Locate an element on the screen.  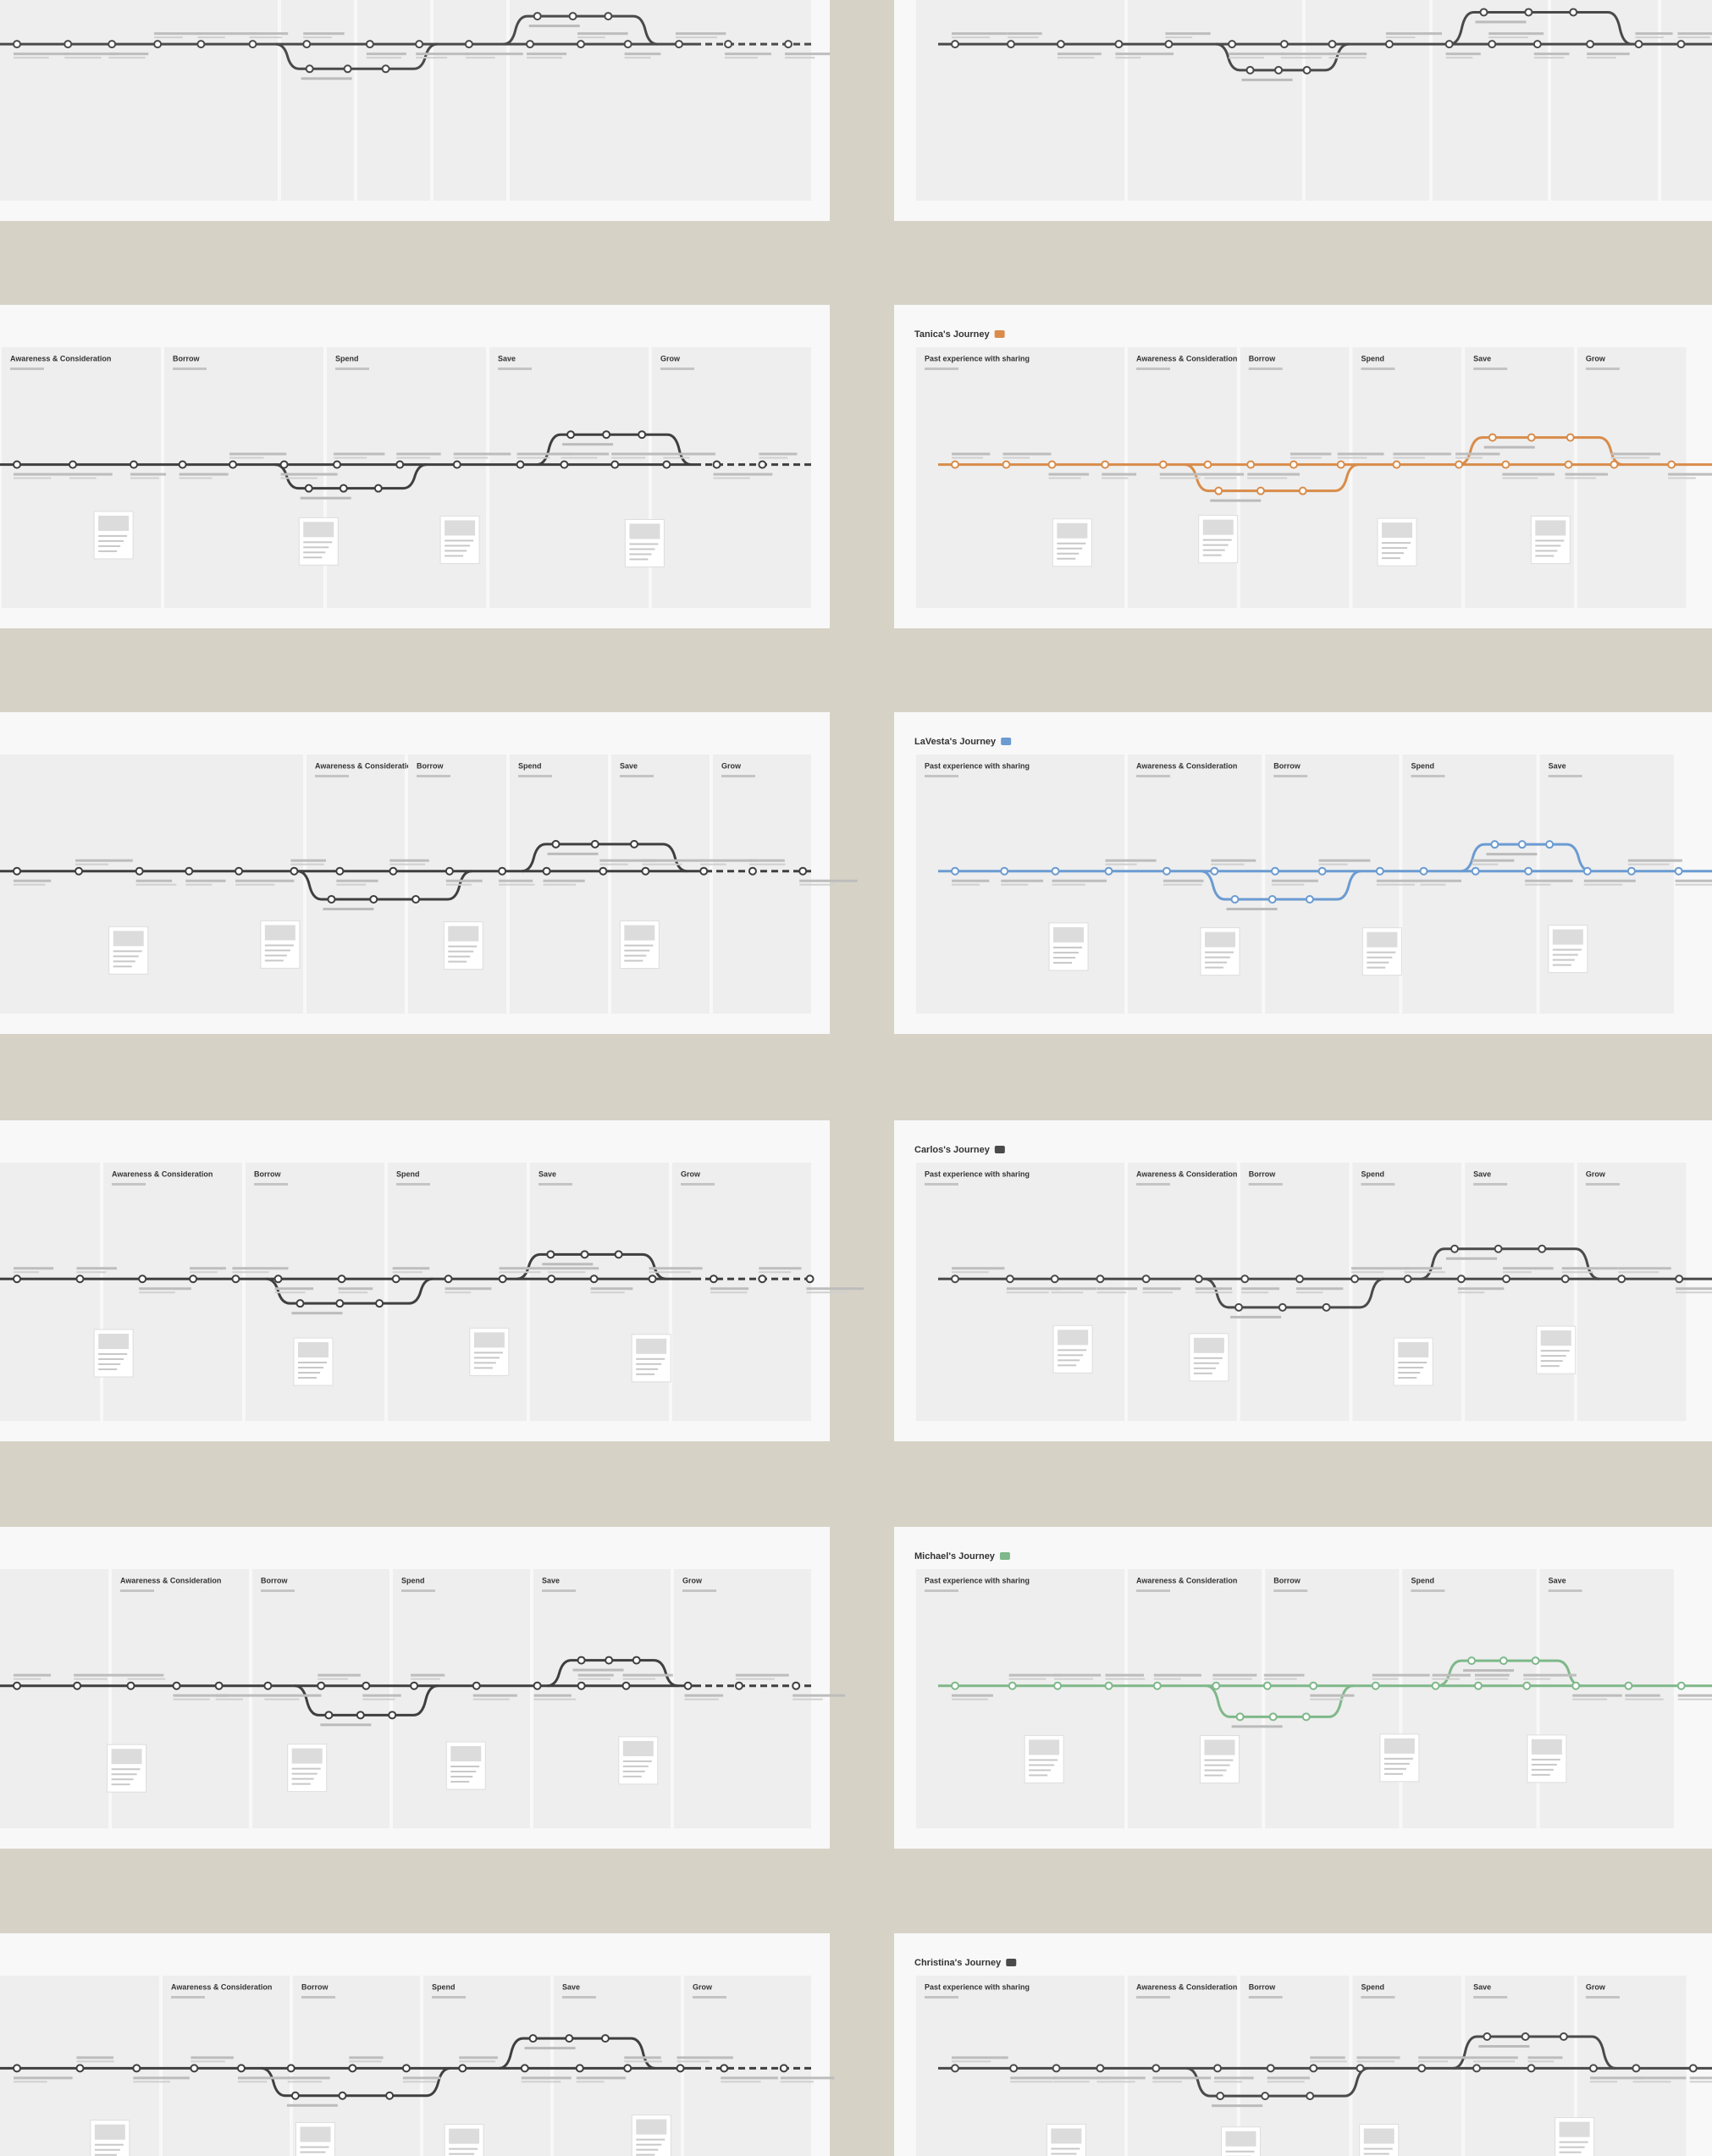
stage-column is located at coordinates (1215, 100).